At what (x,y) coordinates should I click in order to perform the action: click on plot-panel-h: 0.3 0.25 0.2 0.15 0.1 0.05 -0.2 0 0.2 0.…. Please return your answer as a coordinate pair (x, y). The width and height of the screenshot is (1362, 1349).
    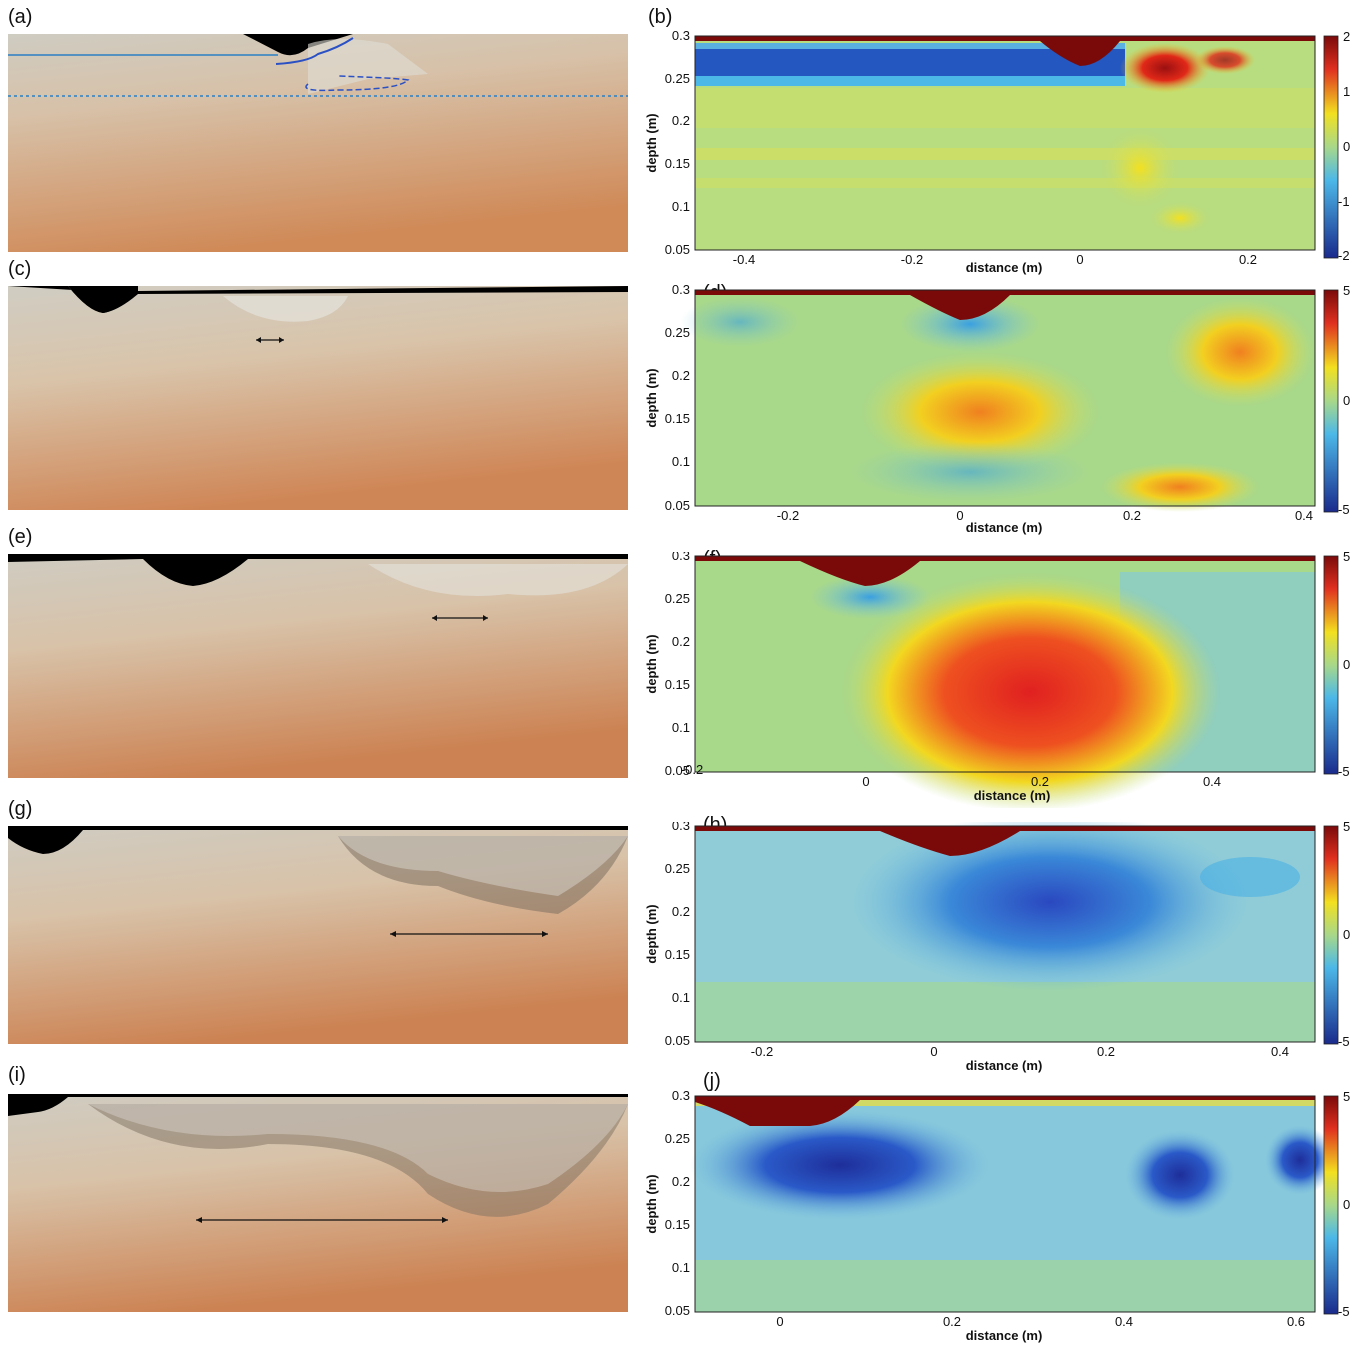
    Looking at the image, I should click on (1000, 945).